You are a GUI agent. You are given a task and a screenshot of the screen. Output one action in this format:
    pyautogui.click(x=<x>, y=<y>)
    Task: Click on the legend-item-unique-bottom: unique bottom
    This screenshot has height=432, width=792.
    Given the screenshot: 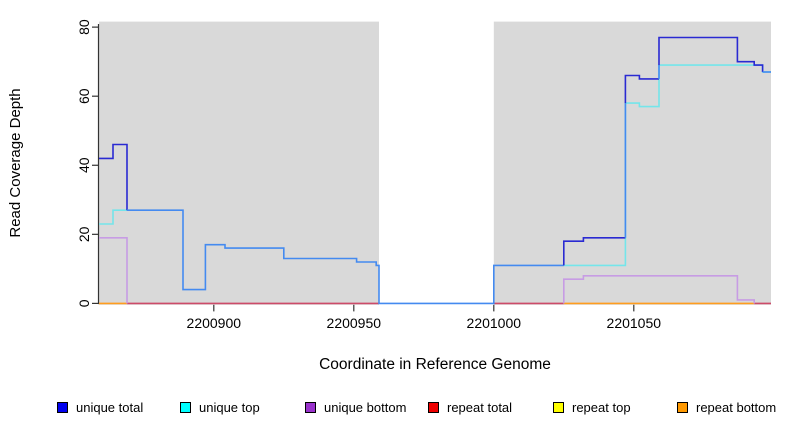 What is the action you would take?
    pyautogui.click(x=355, y=407)
    